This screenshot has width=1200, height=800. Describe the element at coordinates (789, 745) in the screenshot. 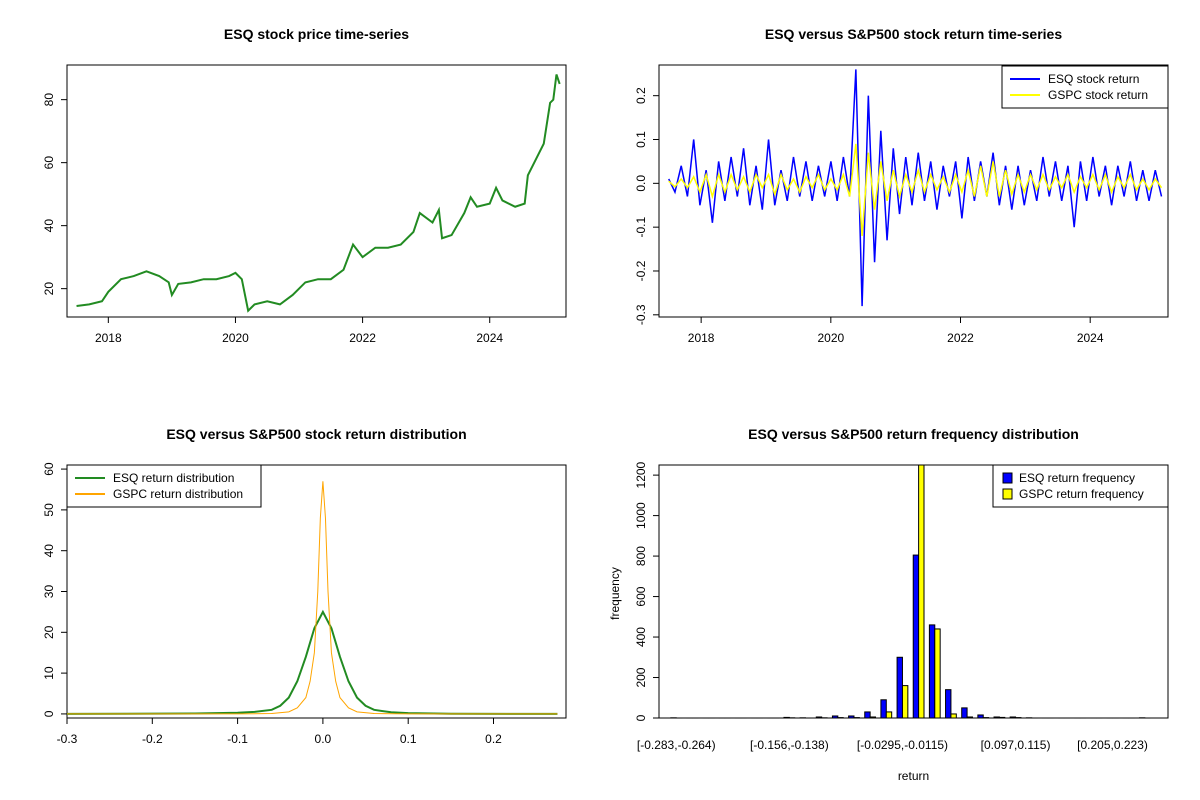

I see `x-tick-label: [-0.156,-0.138)` at that location.